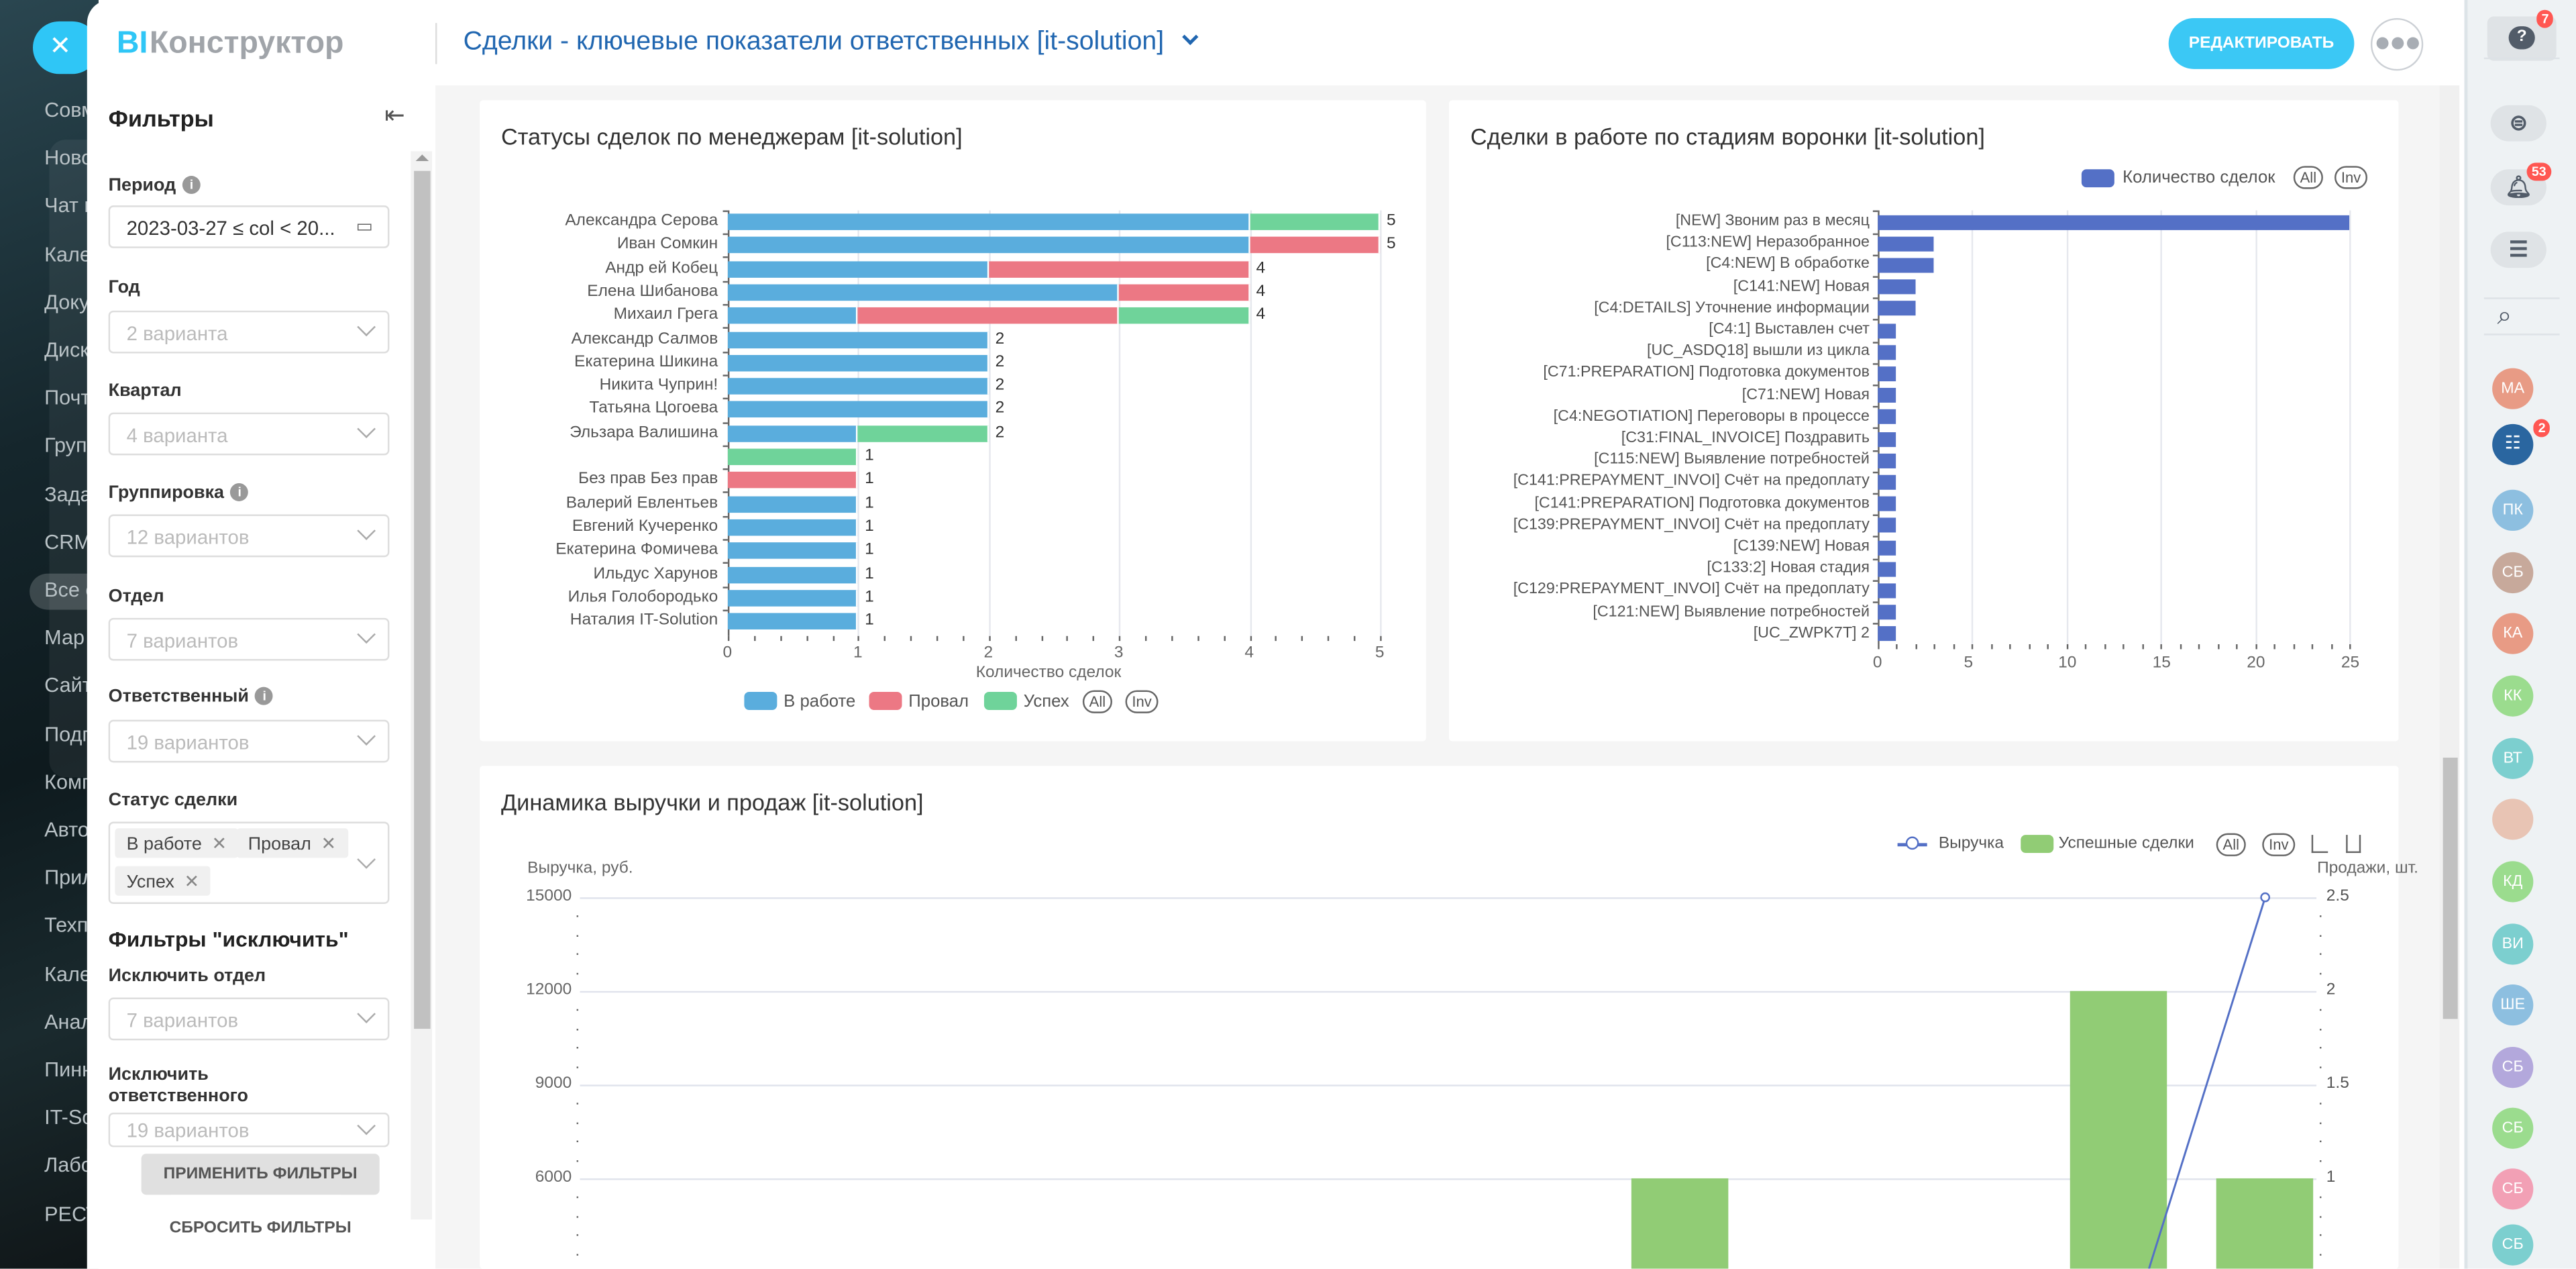 This screenshot has height=1269, width=2576. What do you see at coordinates (2265, 897) in the screenshot?
I see `revenue-point` at bounding box center [2265, 897].